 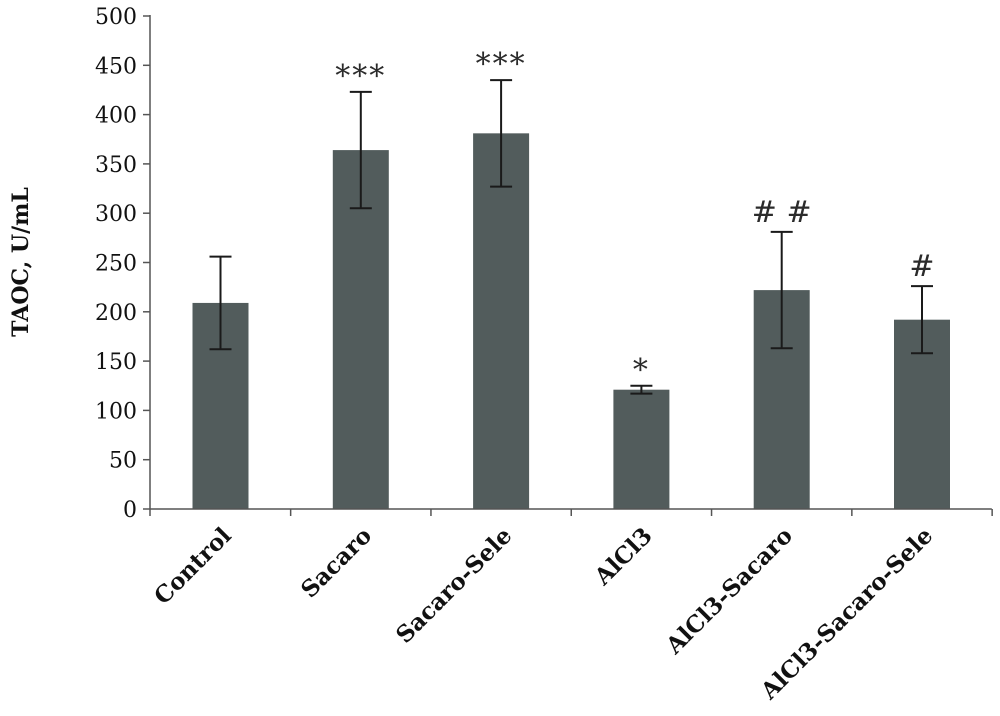 I want to click on x-tick-label: Sacaro-Sele, so click(x=454, y=585).